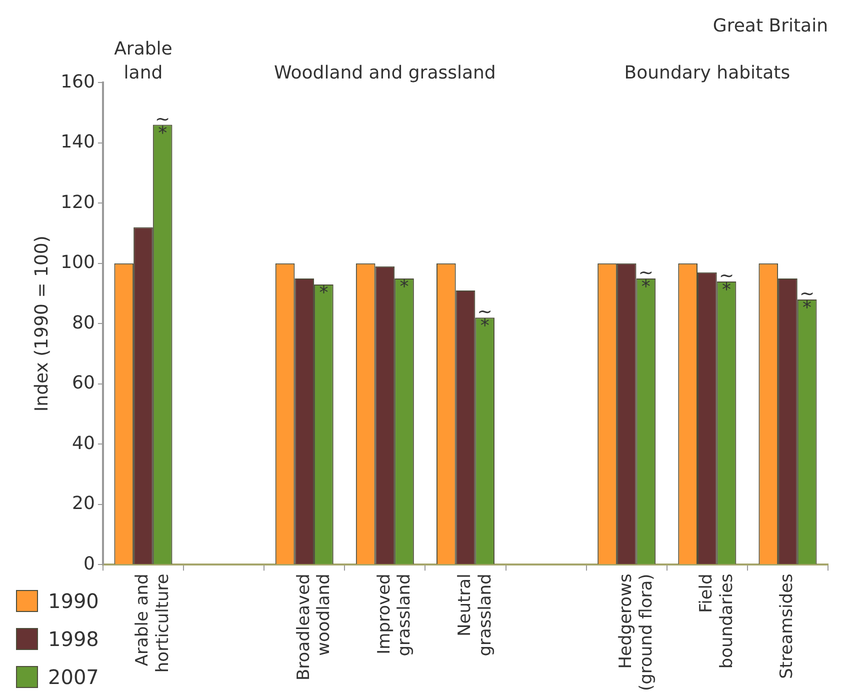 The image size is (856, 700). I want to click on y-tick-label: 120, so click(77, 202).